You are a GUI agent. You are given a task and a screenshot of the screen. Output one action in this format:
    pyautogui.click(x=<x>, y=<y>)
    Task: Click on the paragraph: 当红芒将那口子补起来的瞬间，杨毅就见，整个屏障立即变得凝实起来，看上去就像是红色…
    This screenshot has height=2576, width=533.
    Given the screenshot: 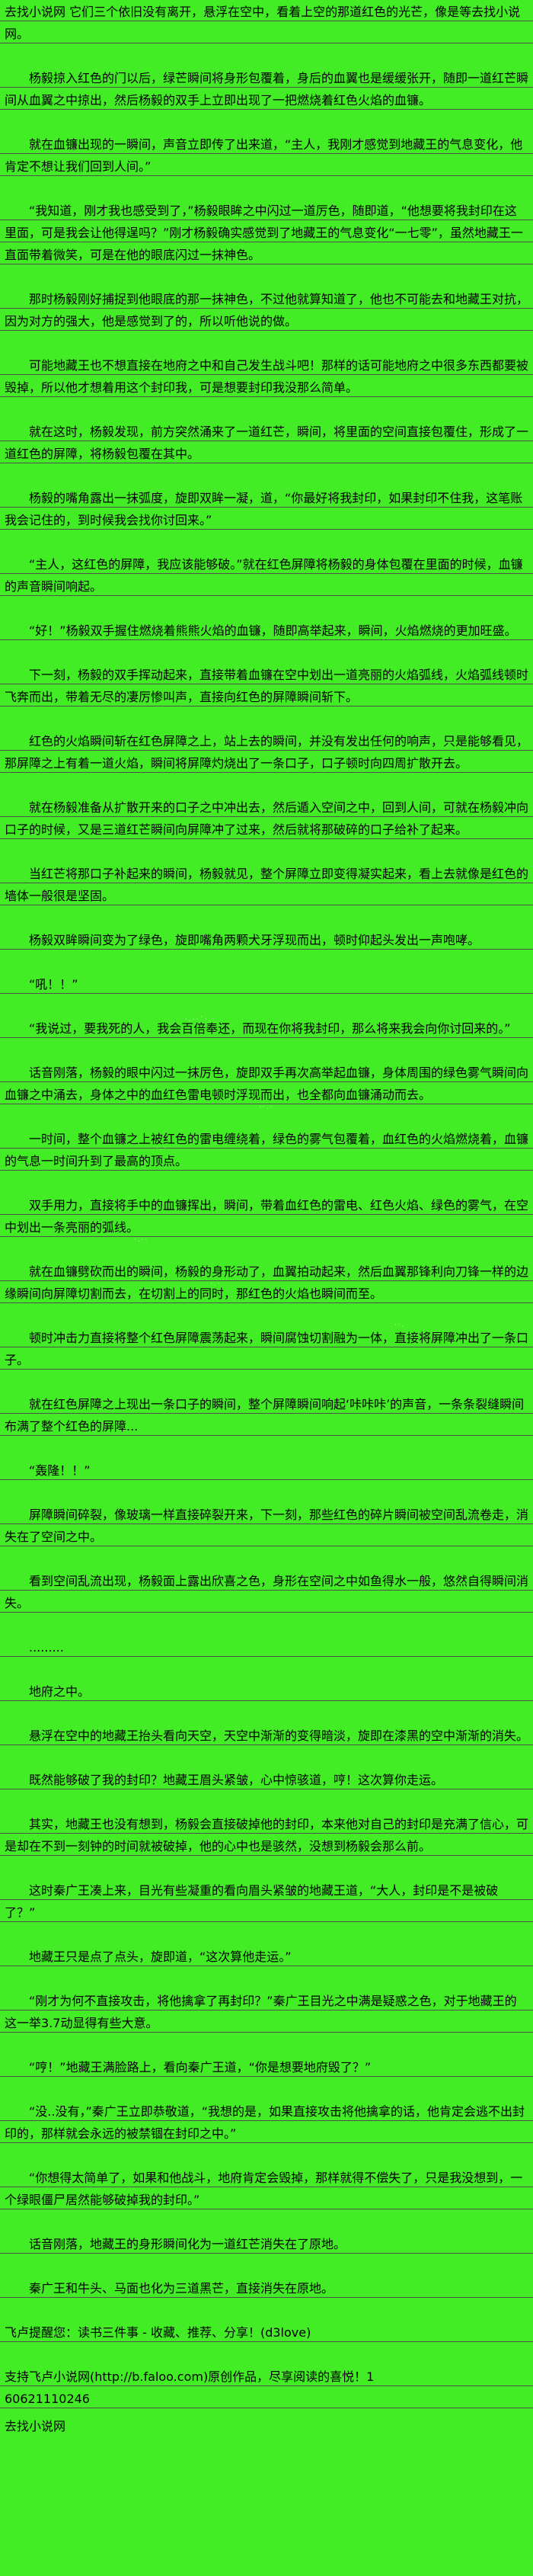 What is the action you would take?
    pyautogui.click(x=266, y=885)
    